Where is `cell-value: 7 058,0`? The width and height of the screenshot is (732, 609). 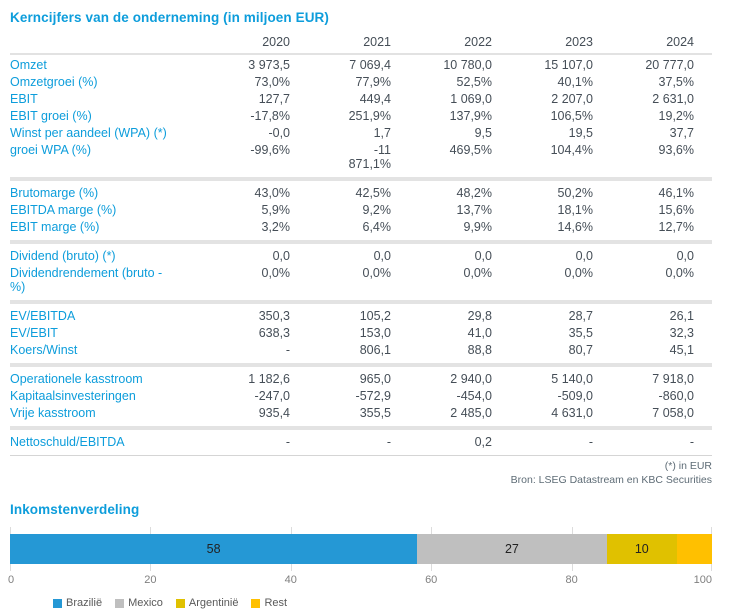 cell-value: 7 058,0 is located at coordinates (673, 413).